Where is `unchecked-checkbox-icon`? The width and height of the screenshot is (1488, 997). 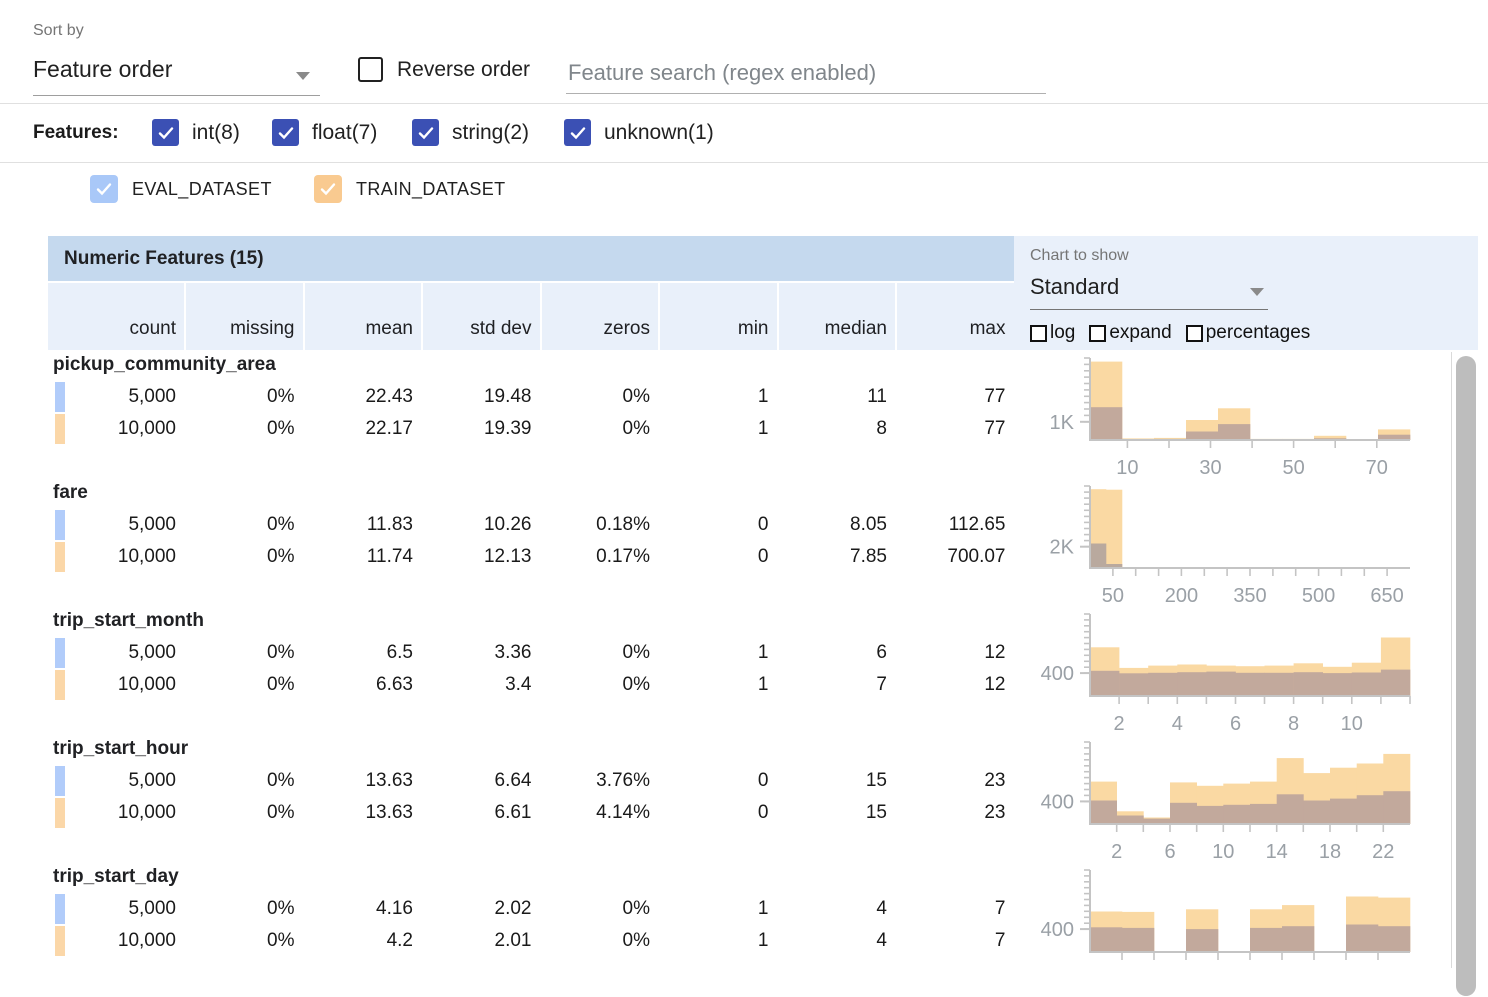
unchecked-checkbox-icon is located at coordinates (1194, 333).